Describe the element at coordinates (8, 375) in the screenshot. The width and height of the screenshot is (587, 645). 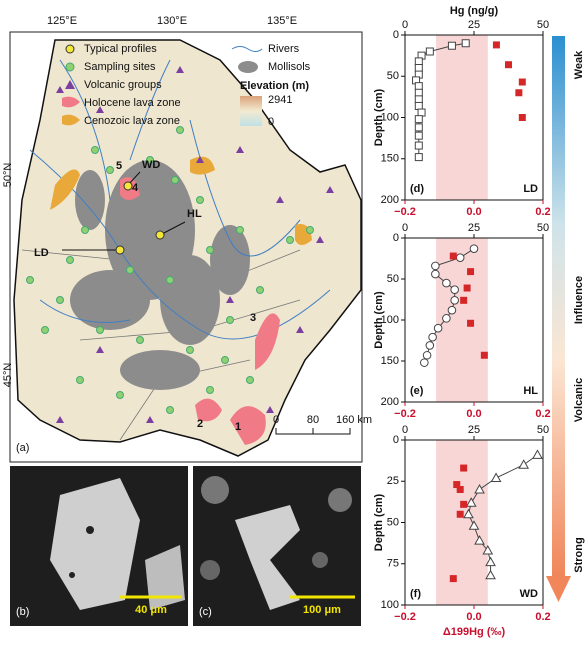
I see `lat-label: 45°N` at that location.